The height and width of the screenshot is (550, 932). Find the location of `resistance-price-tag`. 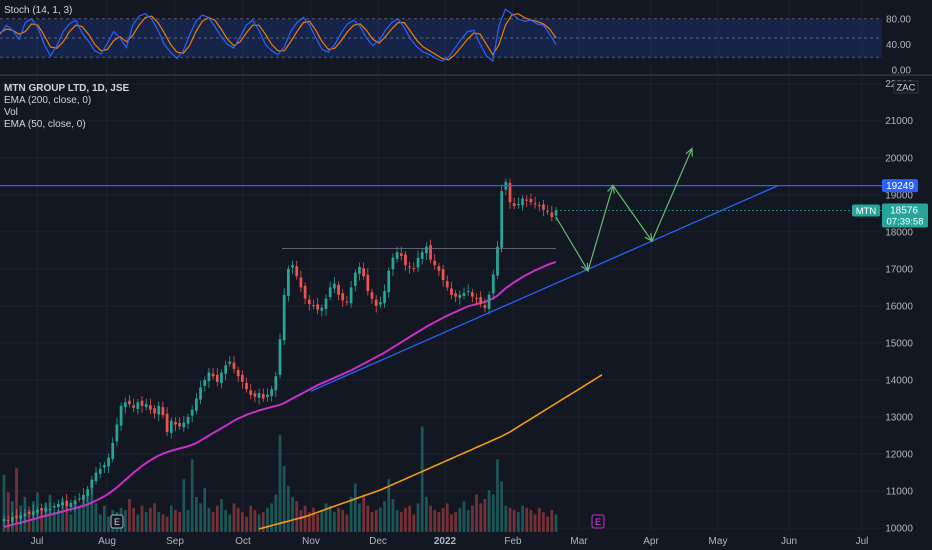

resistance-price-tag is located at coordinates (900, 186).